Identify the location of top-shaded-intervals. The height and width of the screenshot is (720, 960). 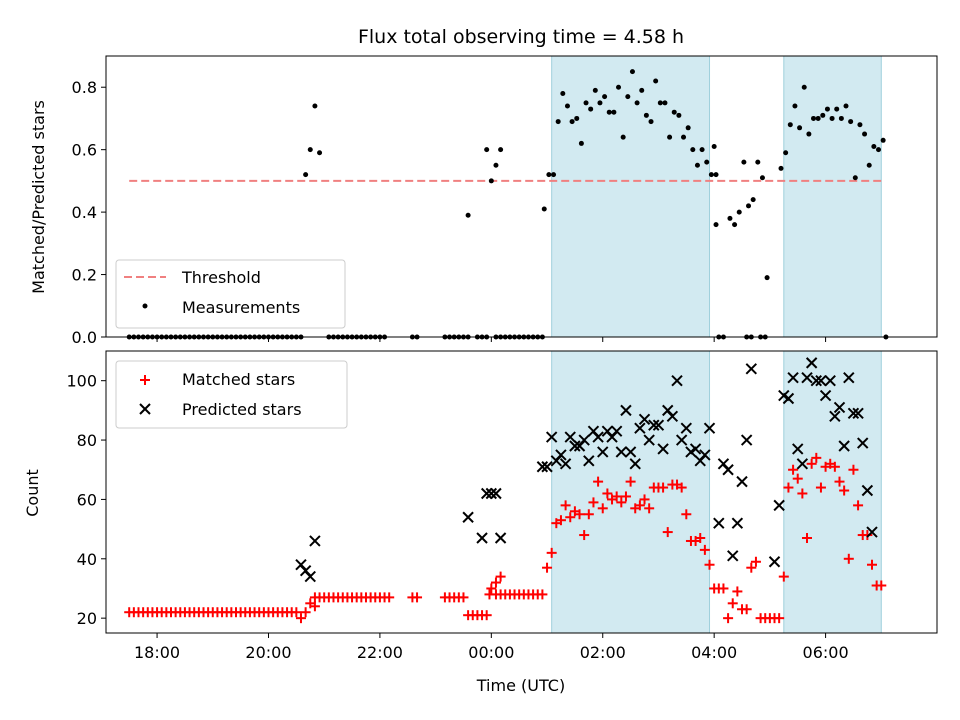
(716, 196).